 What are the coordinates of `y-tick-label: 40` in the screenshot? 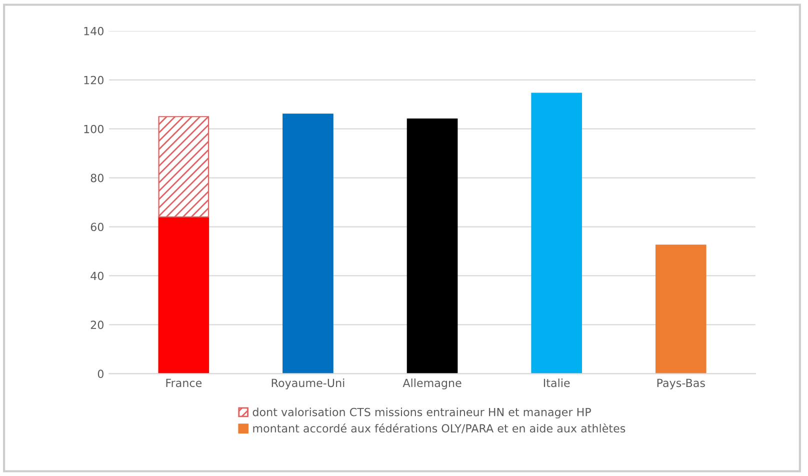 It's located at (97, 276).